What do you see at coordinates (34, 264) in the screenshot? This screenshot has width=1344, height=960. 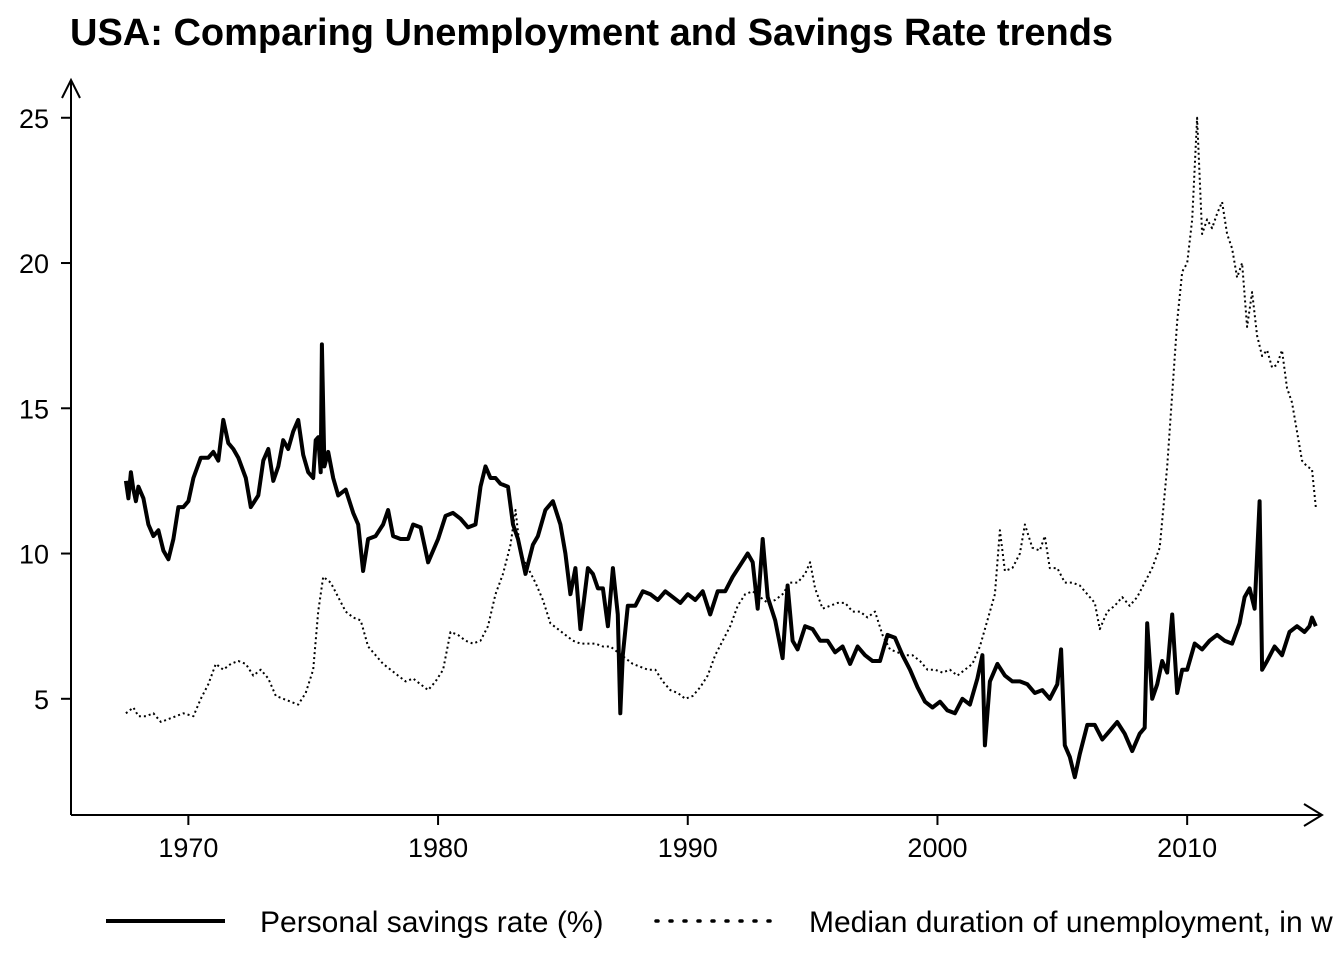 I see `y-tick-label: 20` at bounding box center [34, 264].